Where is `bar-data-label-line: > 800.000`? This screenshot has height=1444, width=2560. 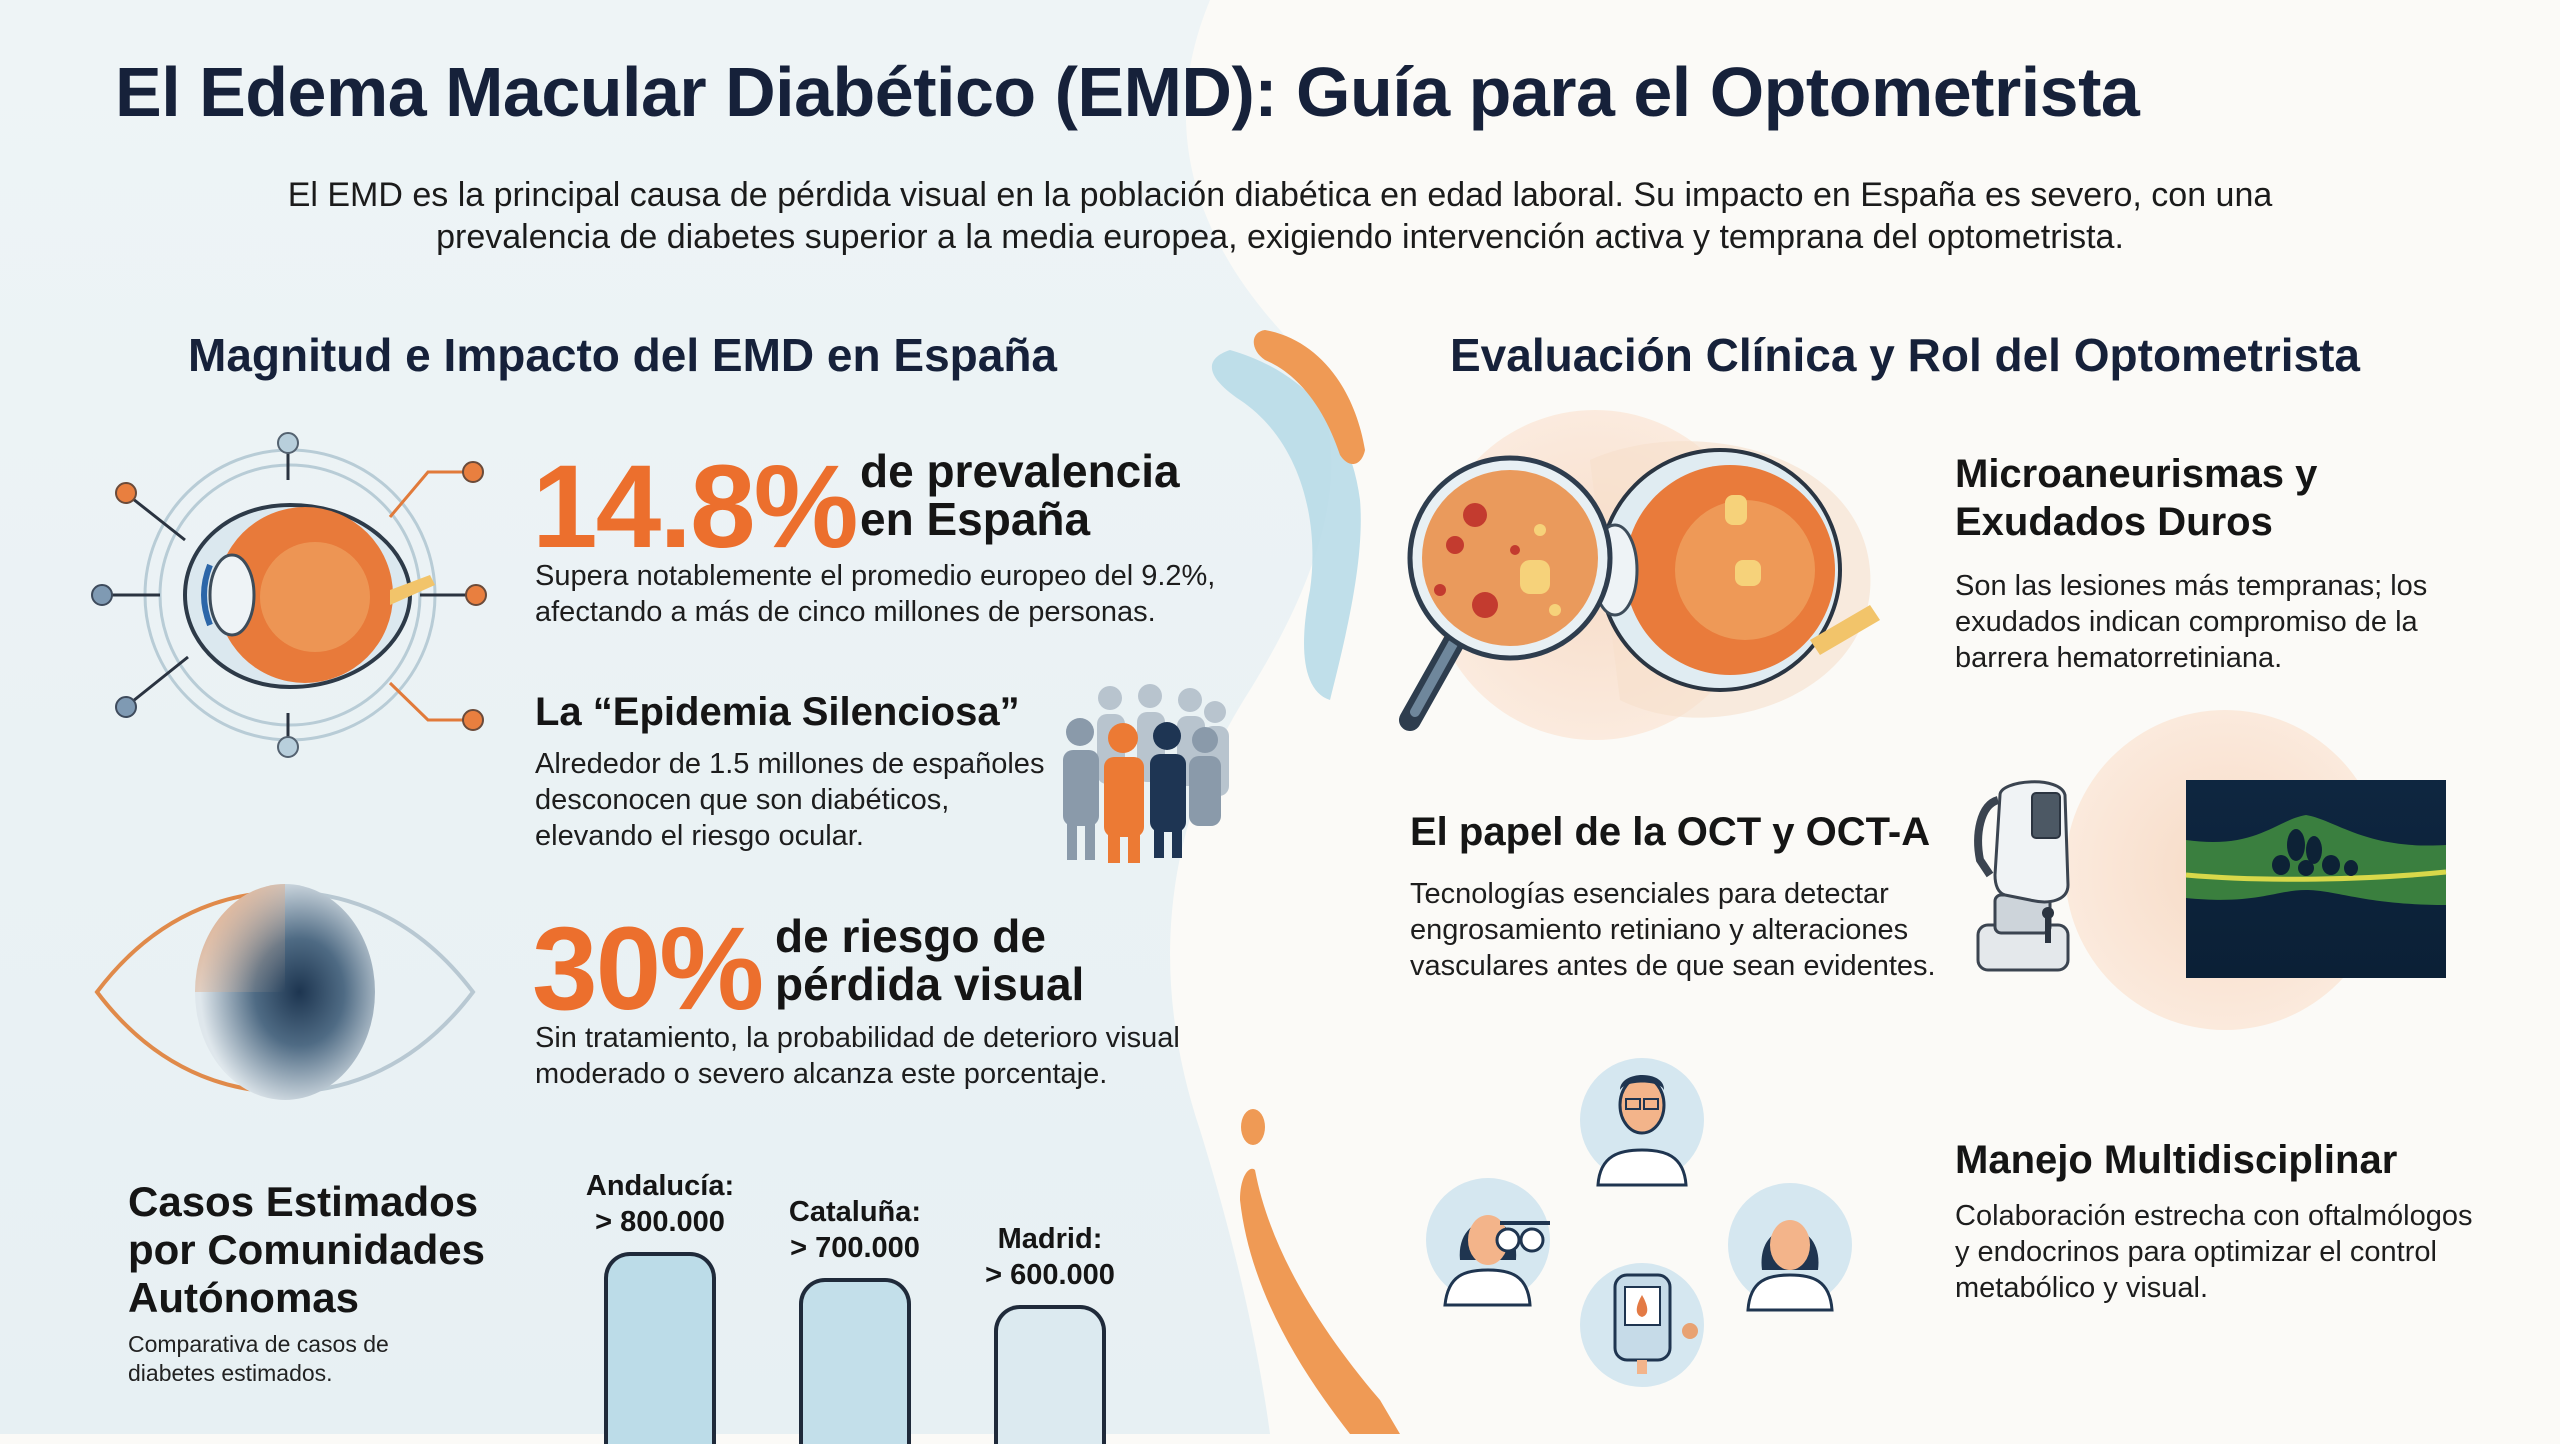 bar-data-label-line: > 800.000 is located at coordinates (660, 1222).